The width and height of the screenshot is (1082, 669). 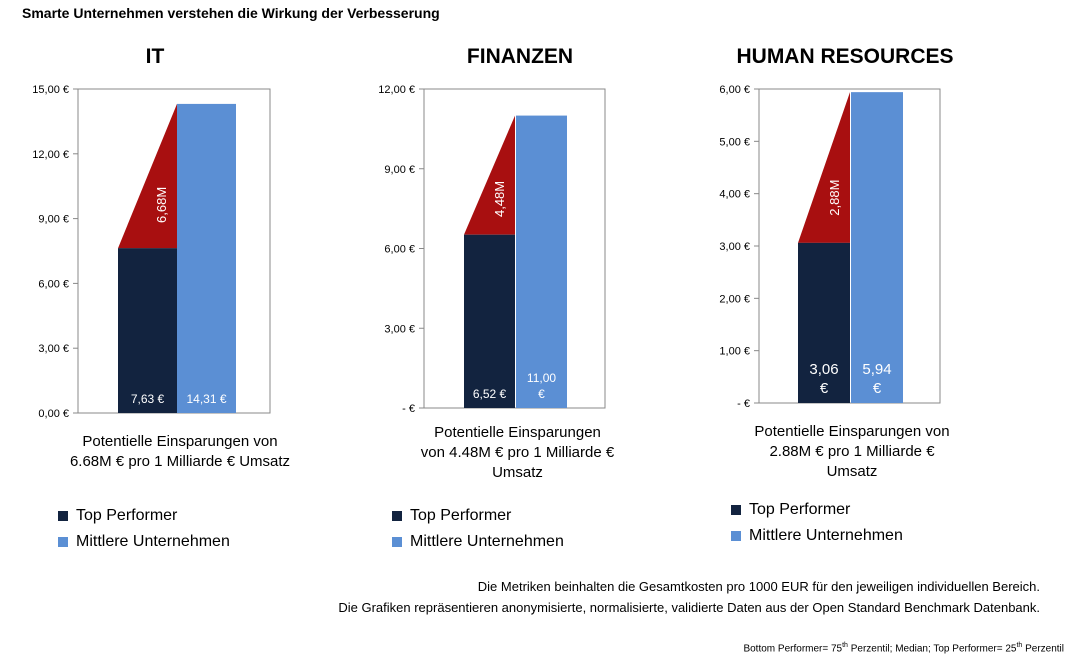 I want to click on footnote-sup-2: th, so click(x=1019, y=645).